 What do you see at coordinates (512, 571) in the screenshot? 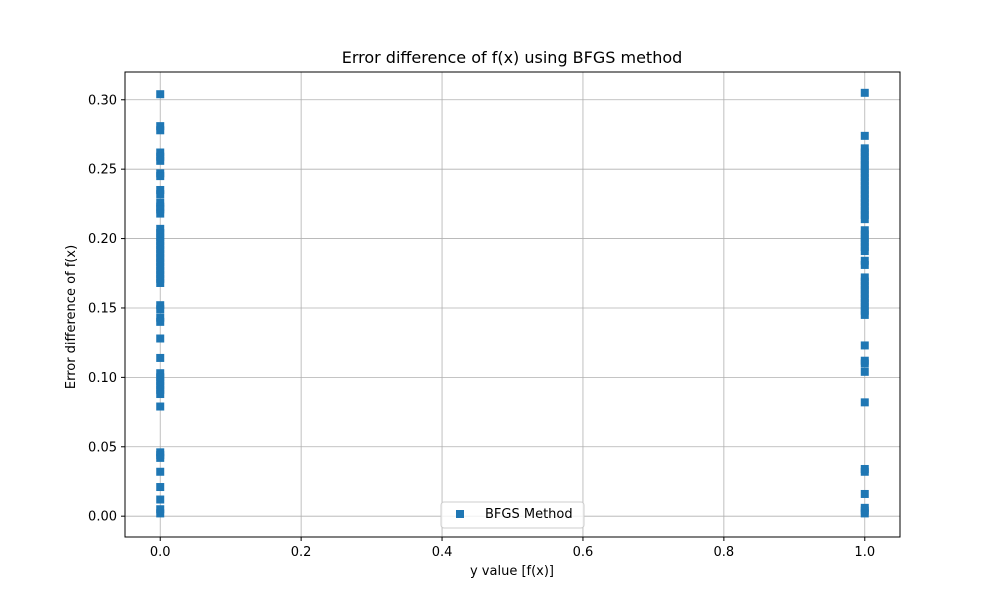
I see `x-axis-label: y value [f(x)]` at bounding box center [512, 571].